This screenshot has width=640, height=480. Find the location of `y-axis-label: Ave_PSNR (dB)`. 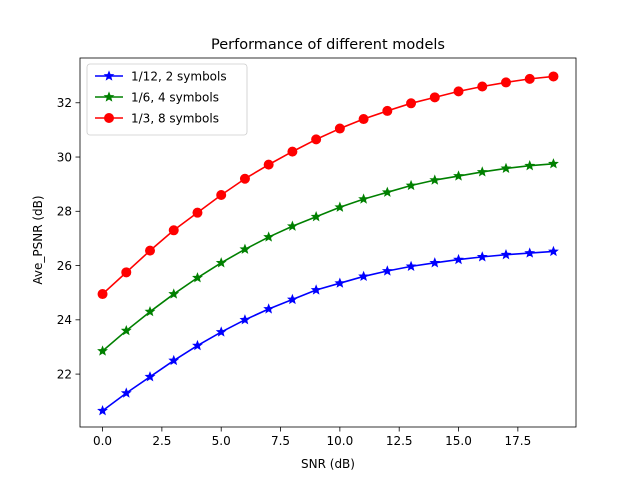

y-axis-label: Ave_PSNR (dB) is located at coordinates (38, 239).